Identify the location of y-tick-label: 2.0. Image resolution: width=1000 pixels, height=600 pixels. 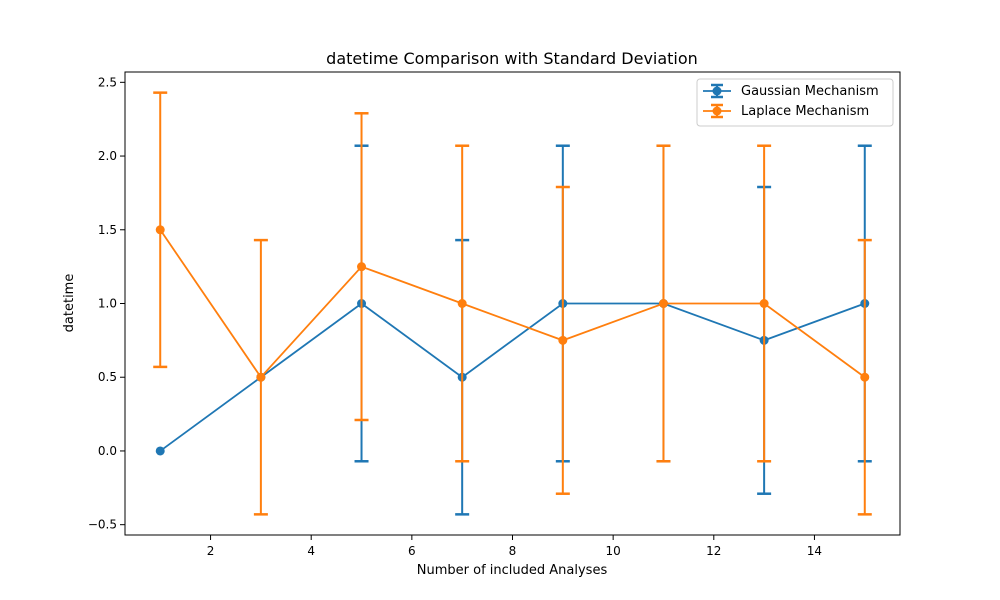
(107, 156).